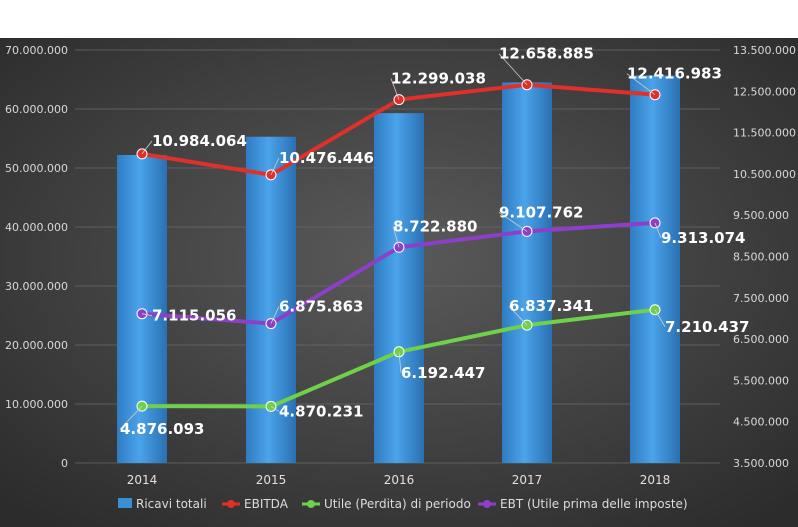 Image resolution: width=798 pixels, height=527 pixels. Describe the element at coordinates (761, 380) in the screenshot. I see `y-right-tick: 5.500.000` at that location.